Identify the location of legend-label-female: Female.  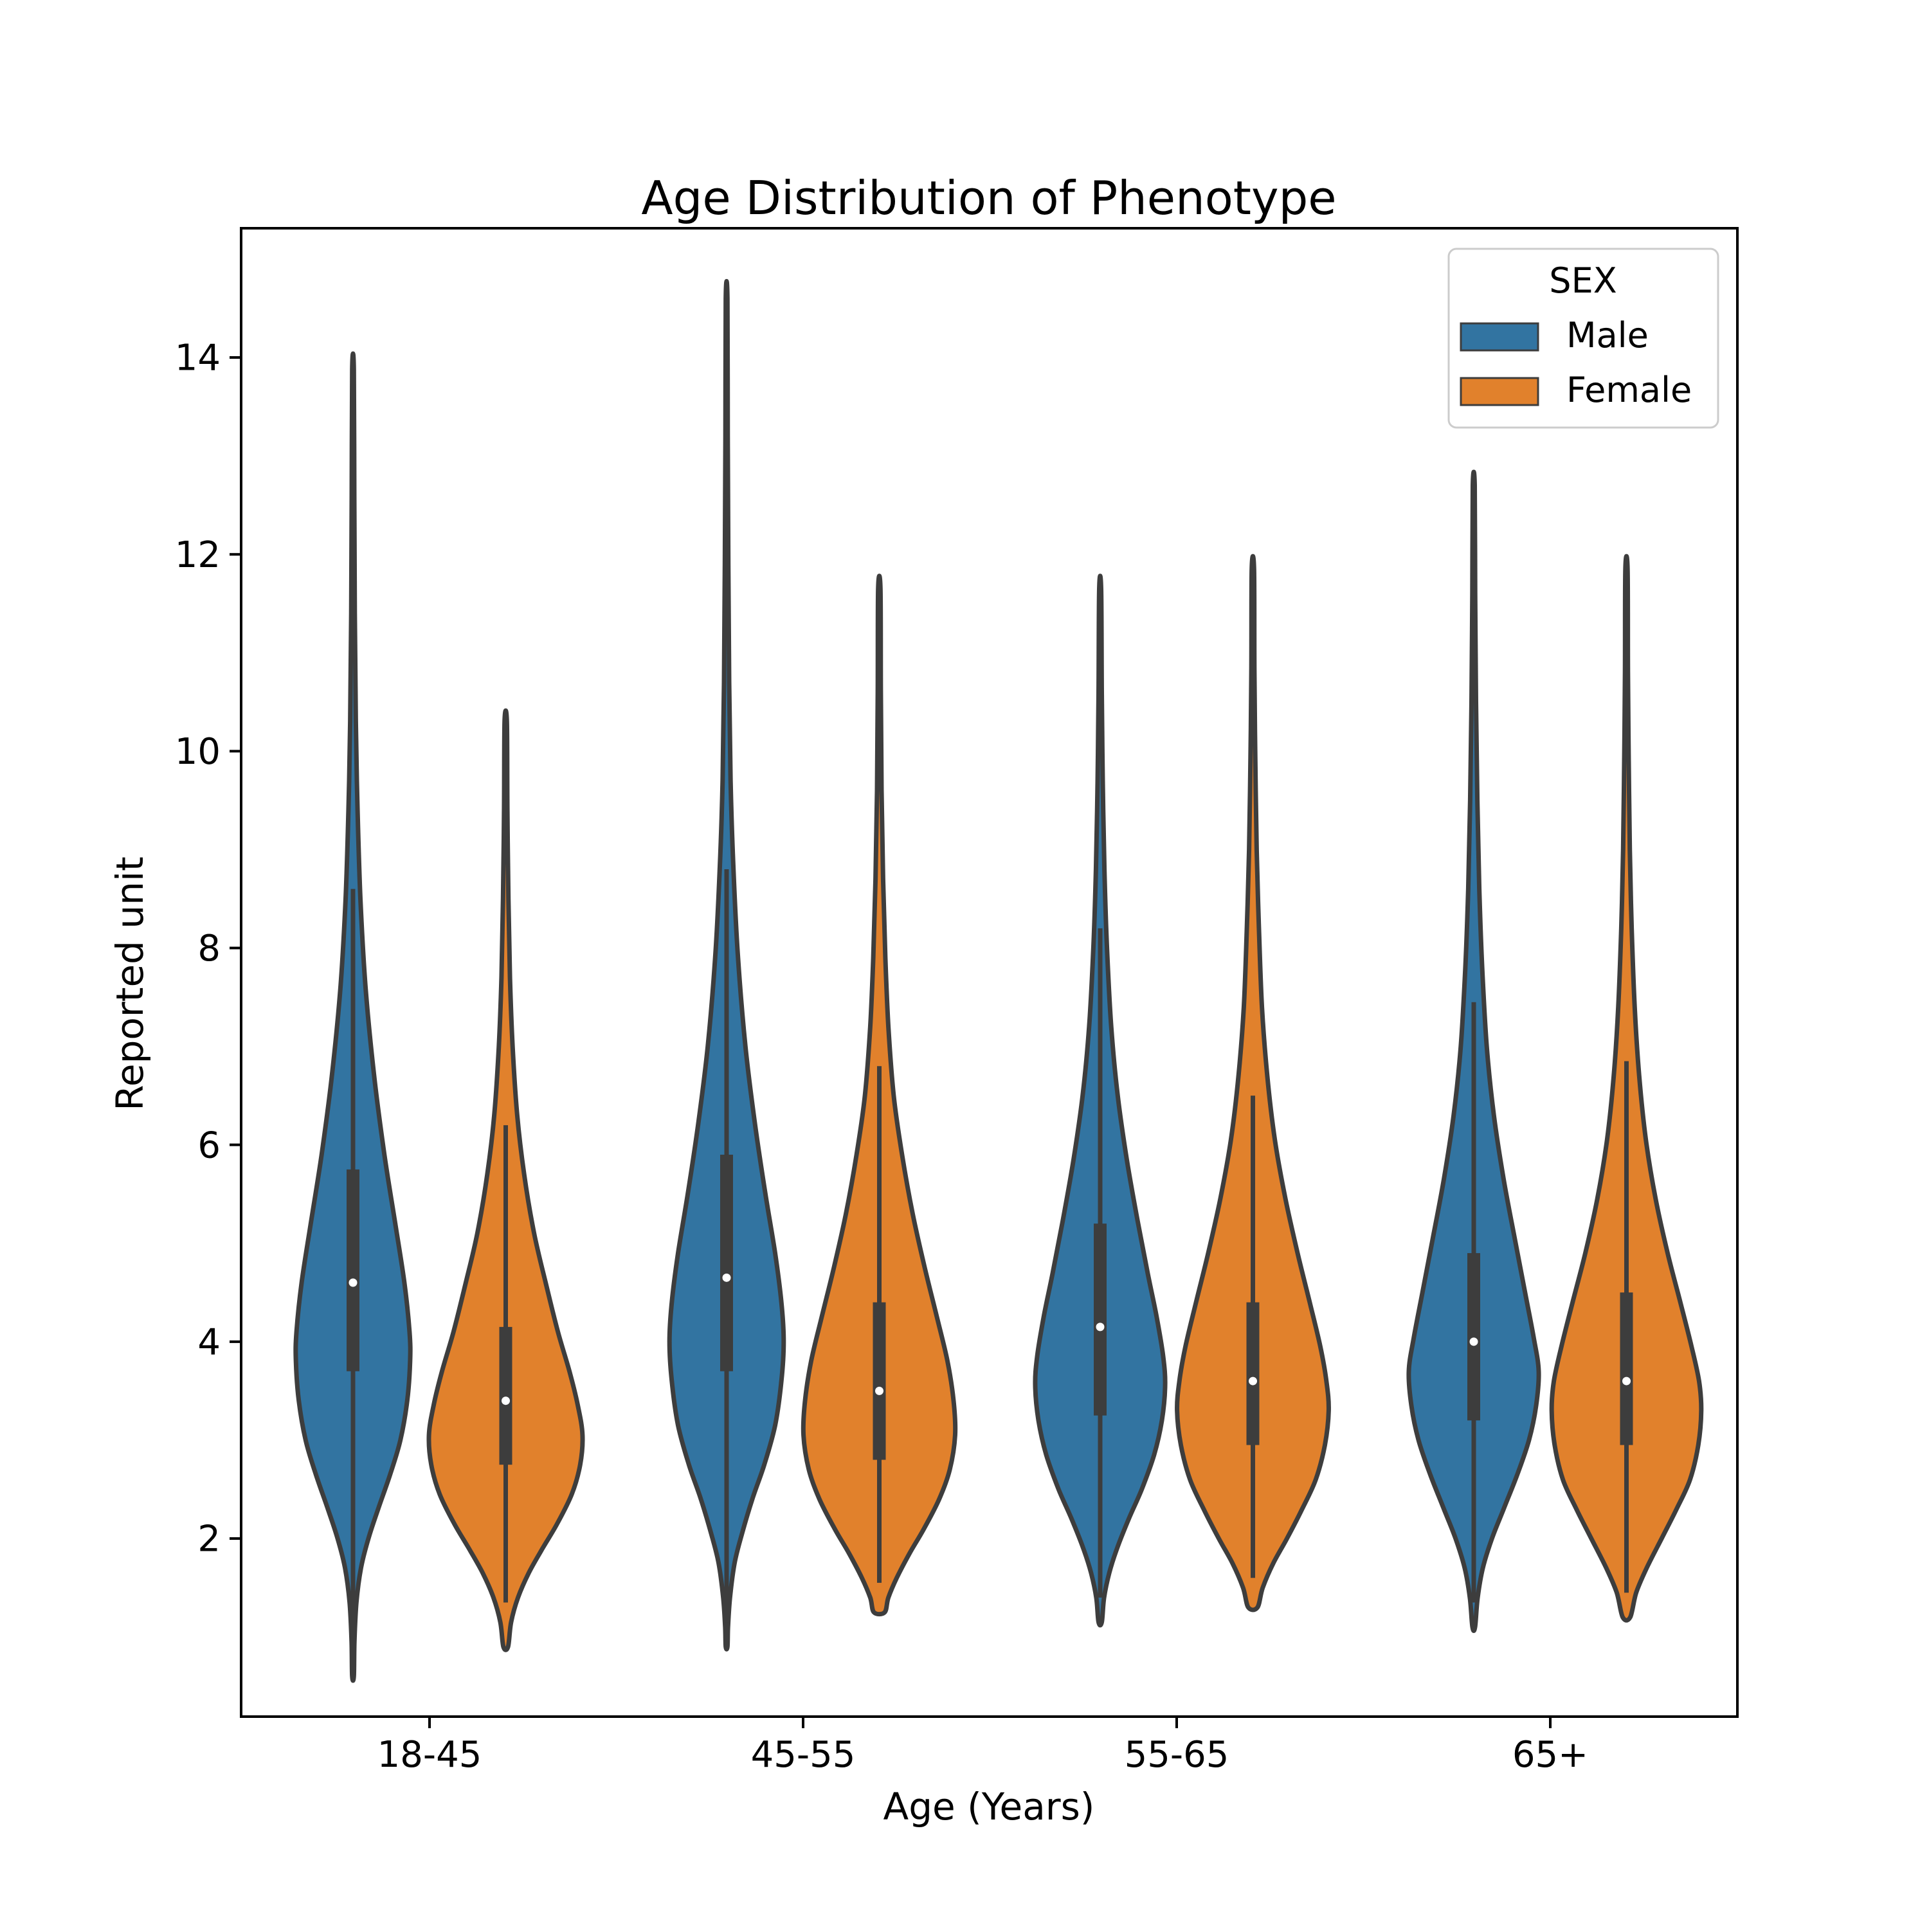
(1629, 390).